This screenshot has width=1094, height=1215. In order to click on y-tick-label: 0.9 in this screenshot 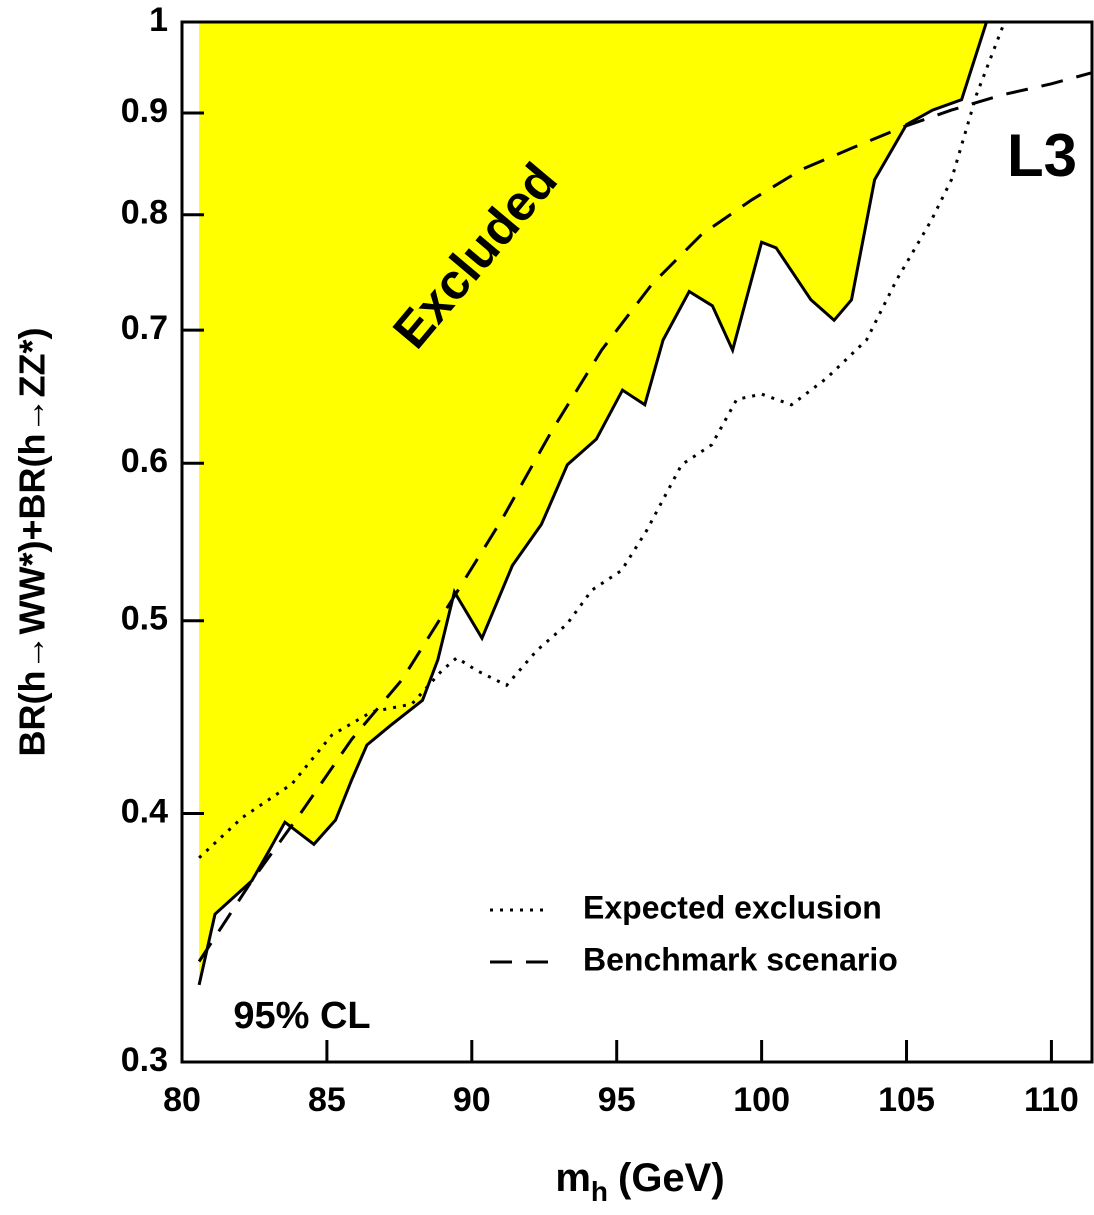, I will do `click(144, 111)`.